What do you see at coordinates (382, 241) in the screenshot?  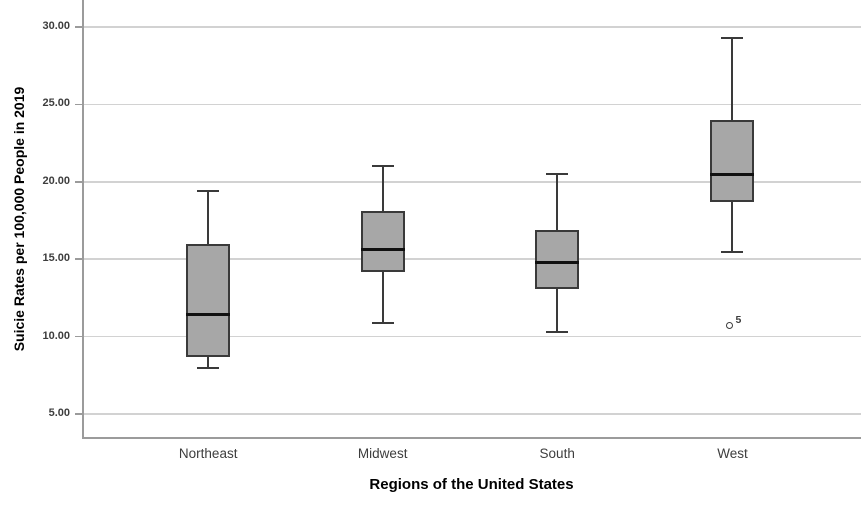 I see `box-midwest` at bounding box center [382, 241].